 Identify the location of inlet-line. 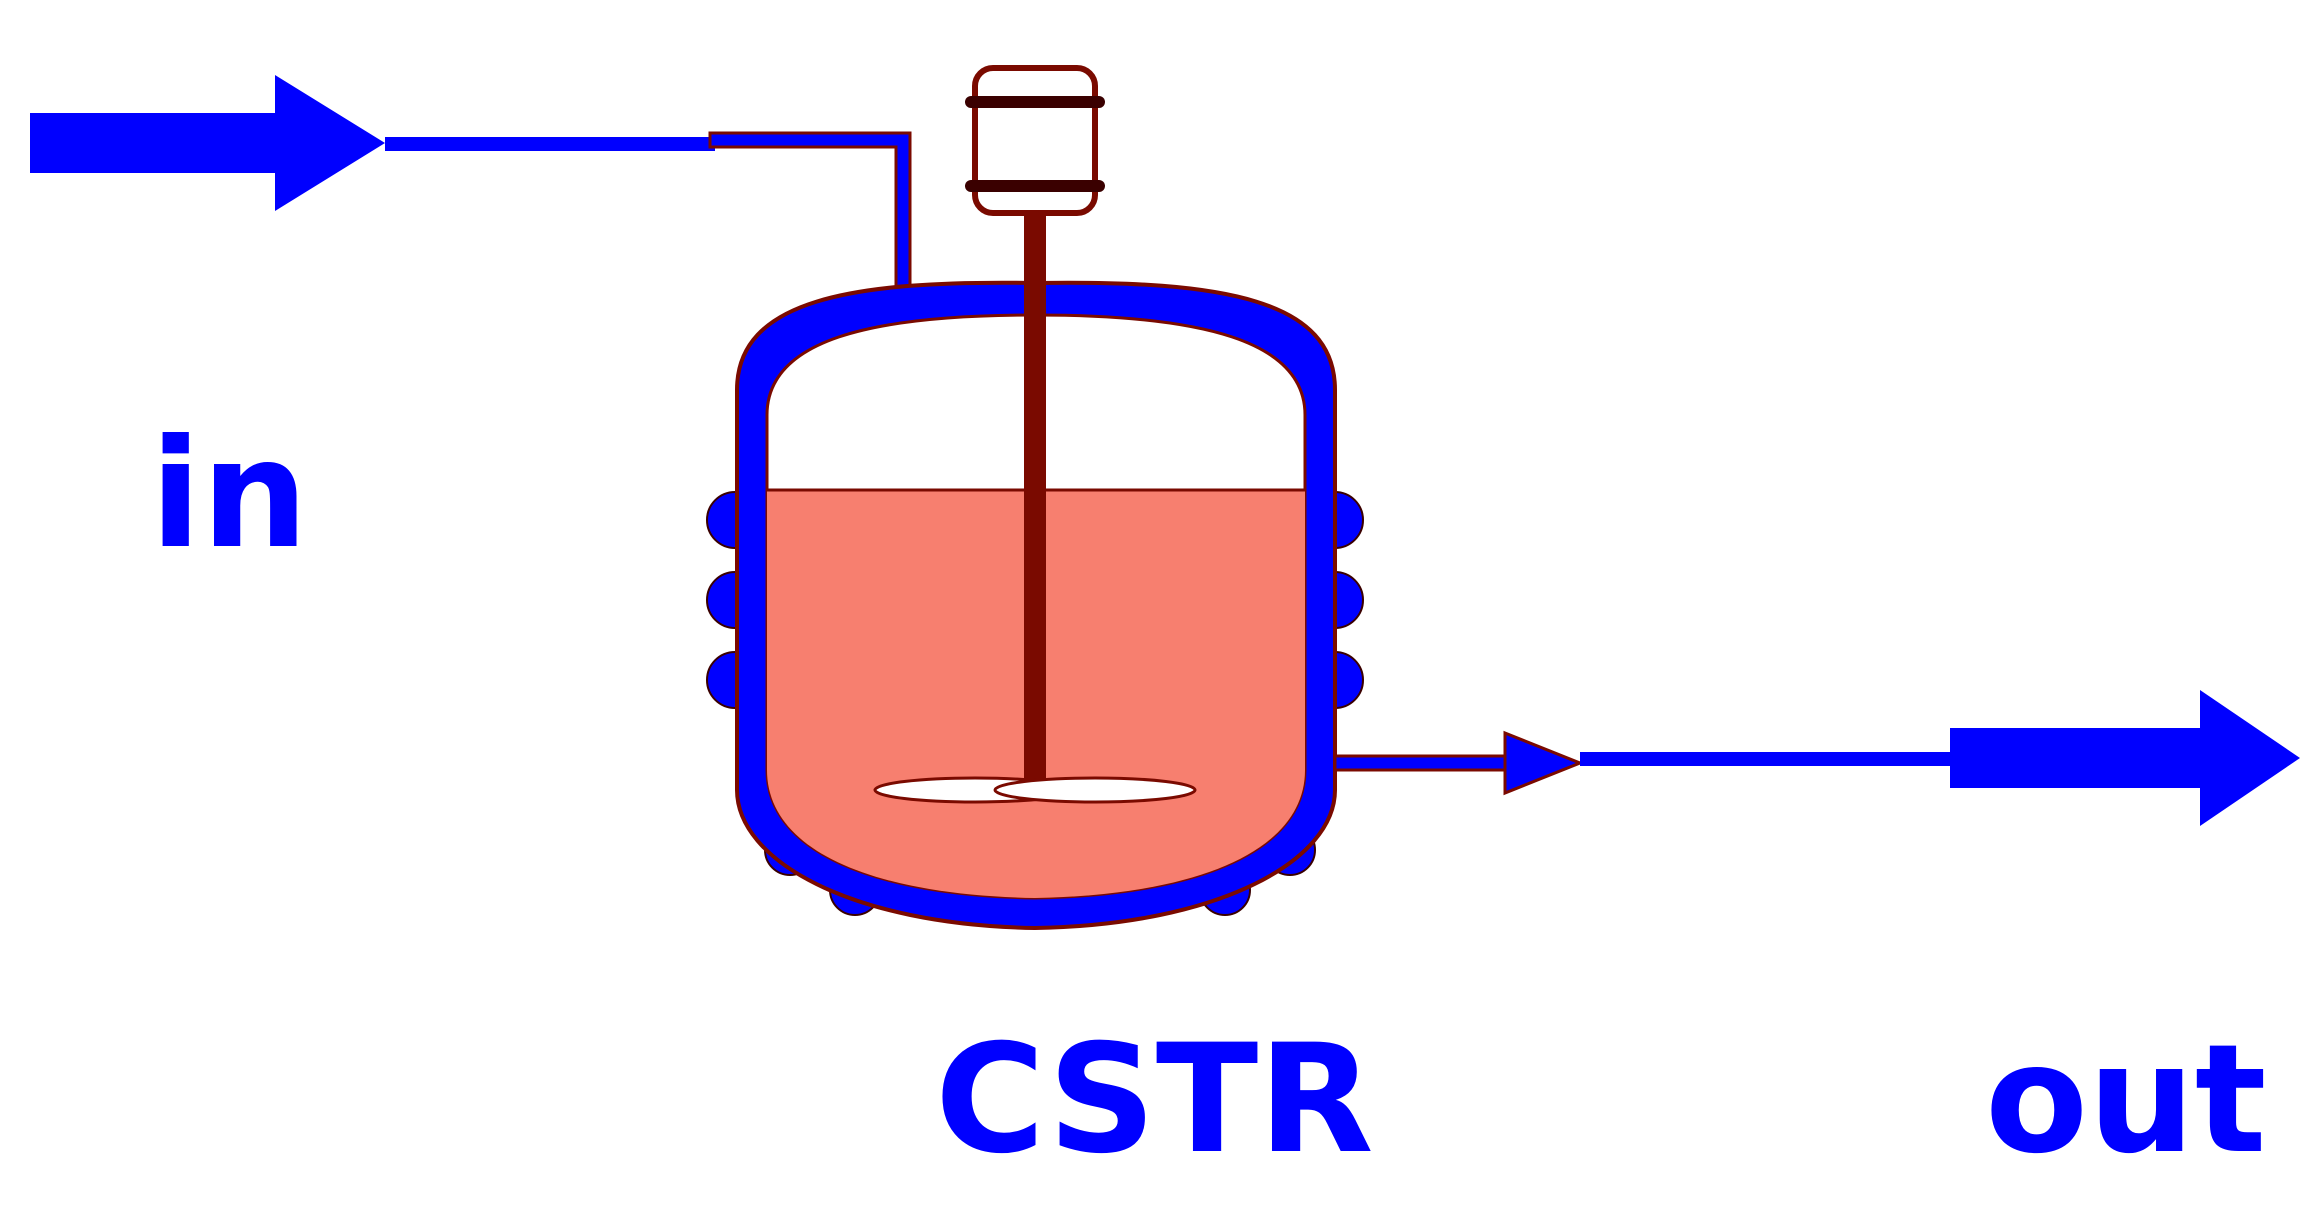
(550, 144).